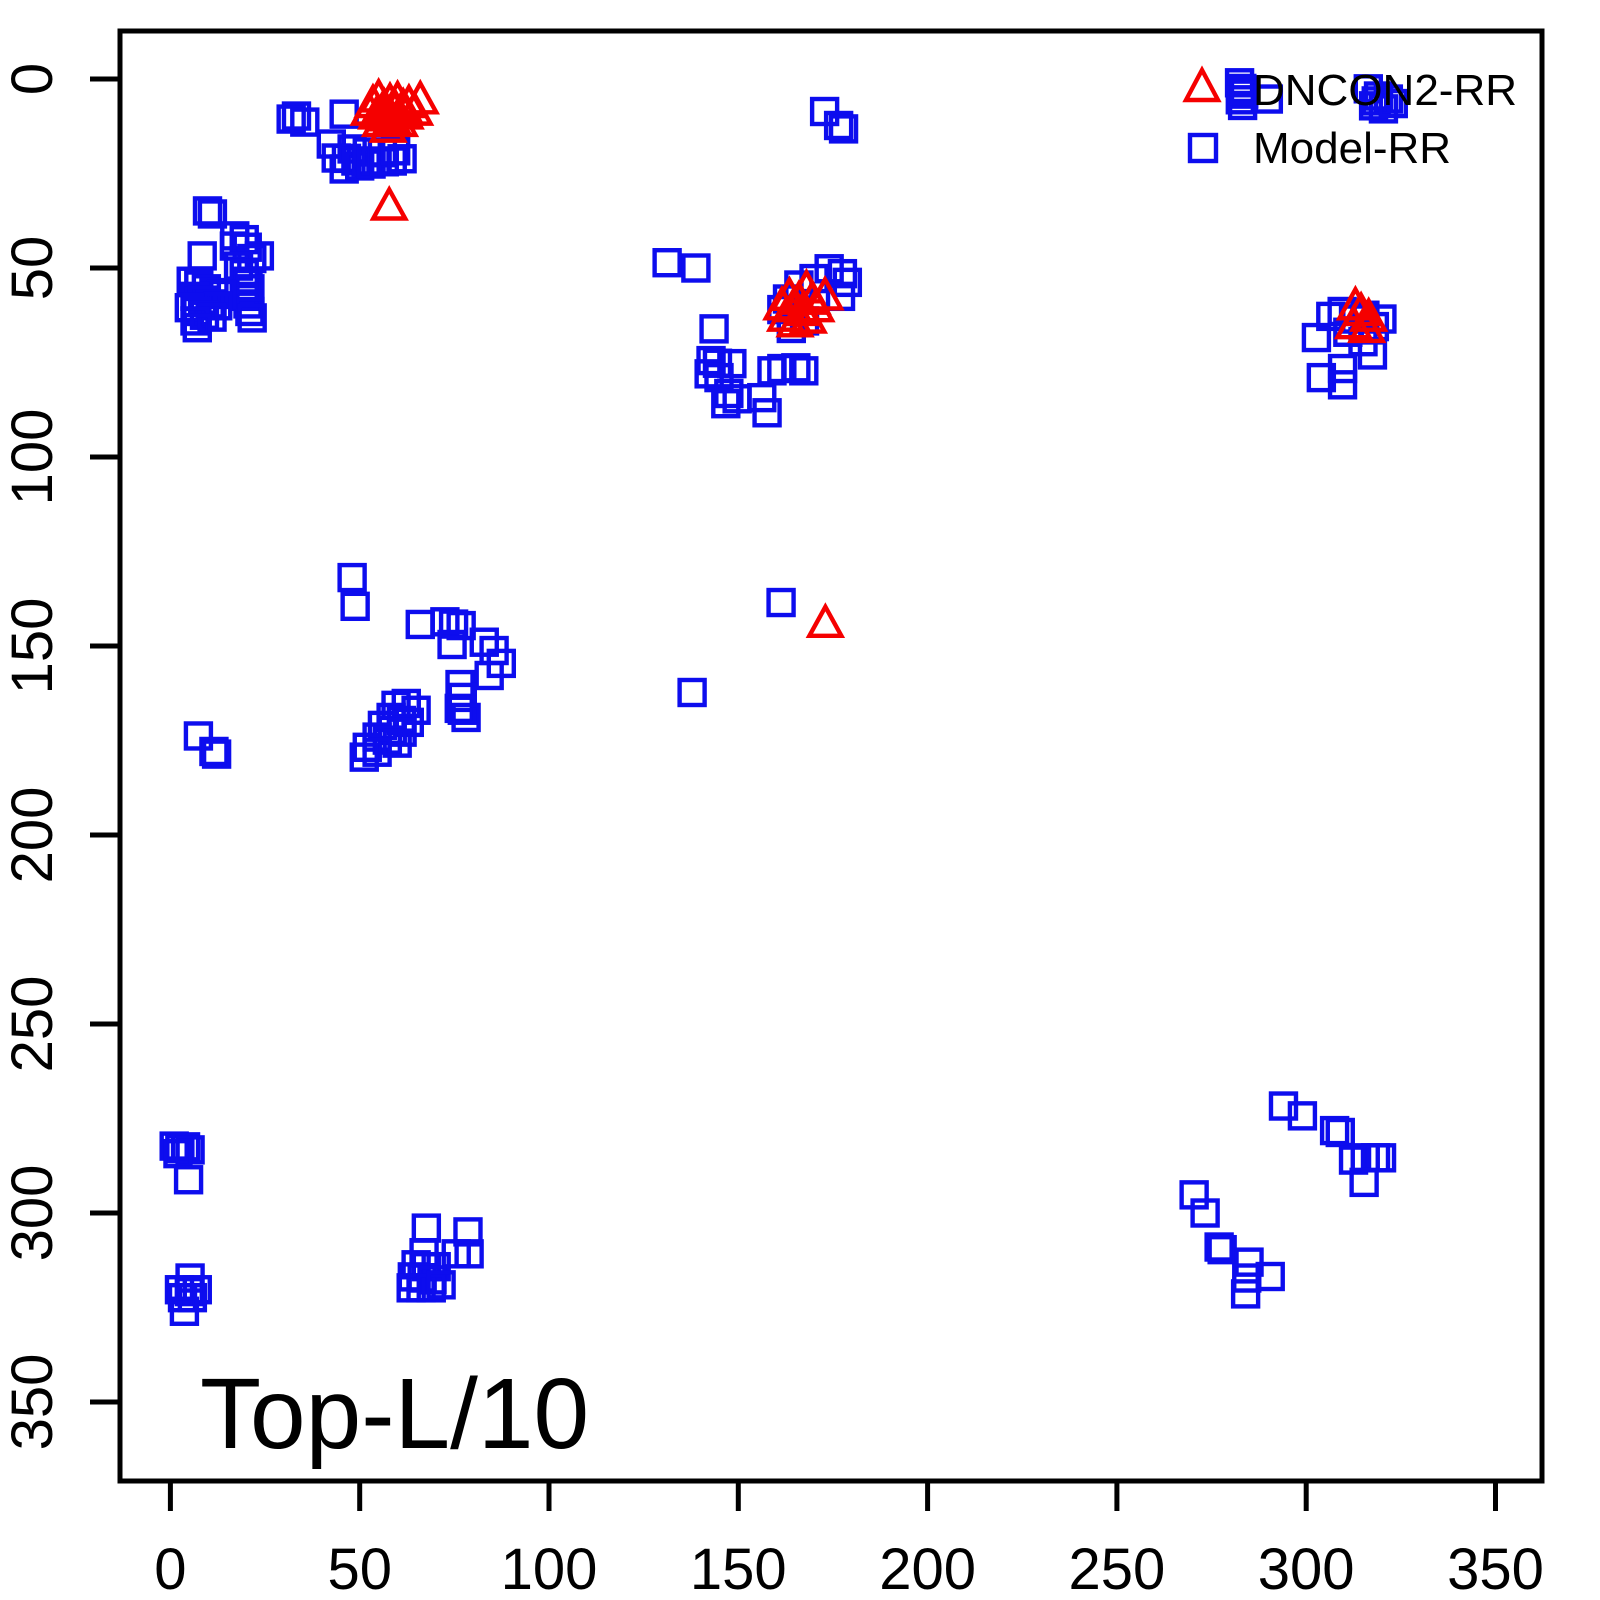 The width and height of the screenshot is (1600, 1600). I want to click on legend-triangle-icon, so click(1202, 84).